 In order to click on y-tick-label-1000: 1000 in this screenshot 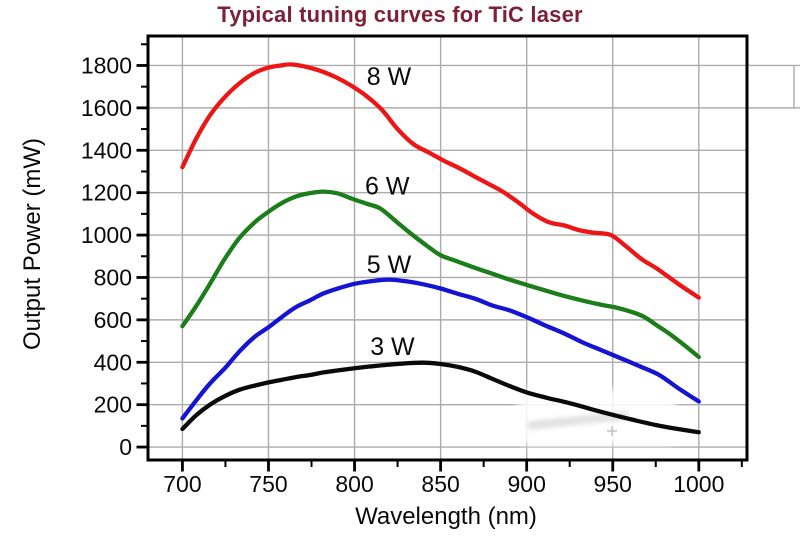, I will do `click(106, 235)`.